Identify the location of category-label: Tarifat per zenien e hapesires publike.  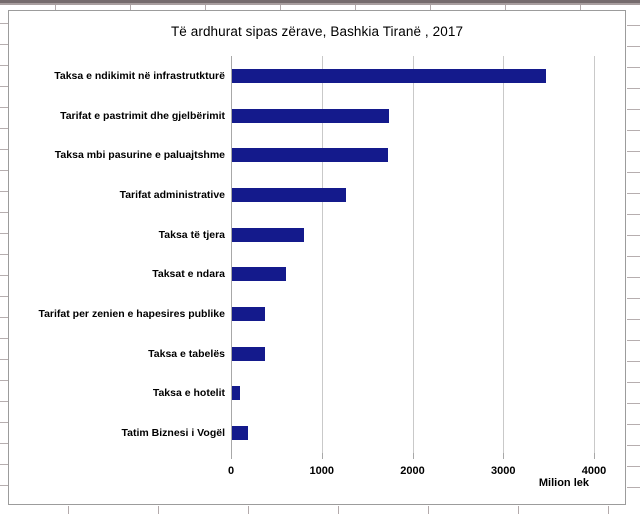
(131, 314).